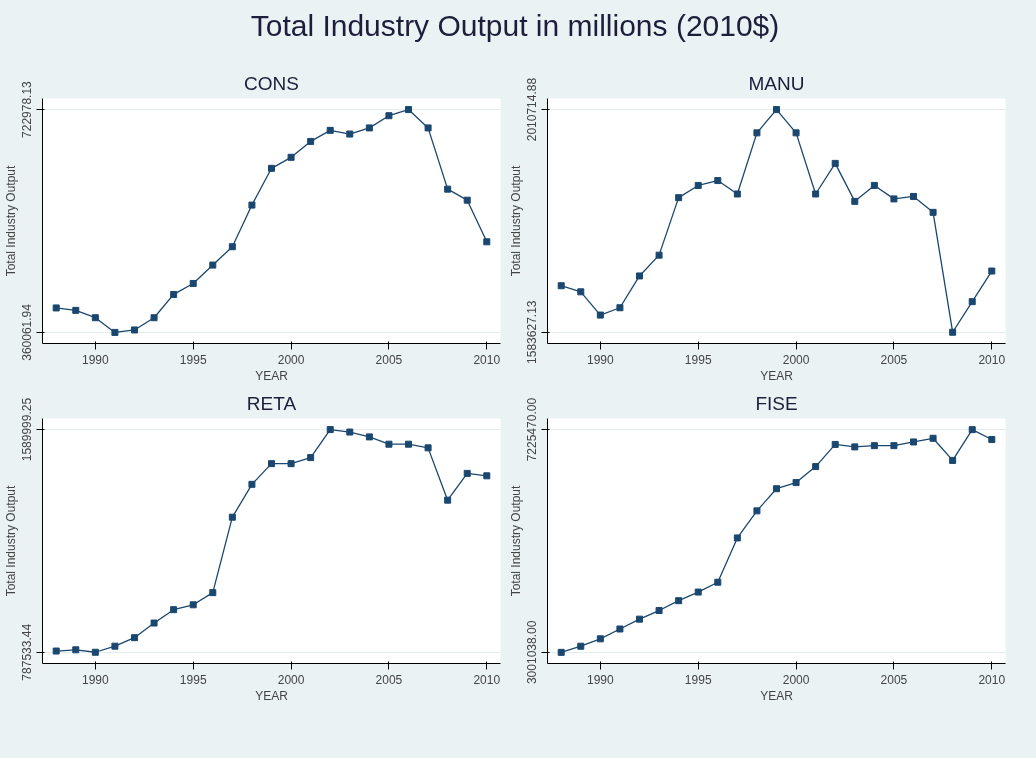 The width and height of the screenshot is (1036, 758). What do you see at coordinates (27, 652) in the screenshot?
I see `y-tick-label: 787533.44` at bounding box center [27, 652].